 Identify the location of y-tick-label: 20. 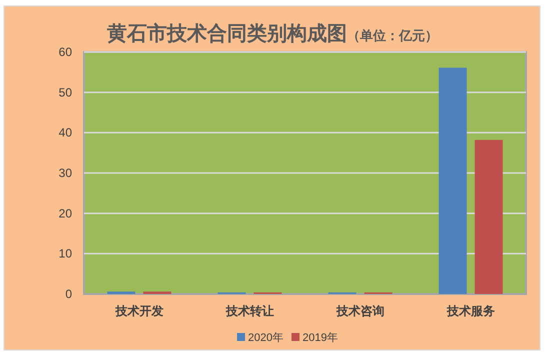
(65, 213).